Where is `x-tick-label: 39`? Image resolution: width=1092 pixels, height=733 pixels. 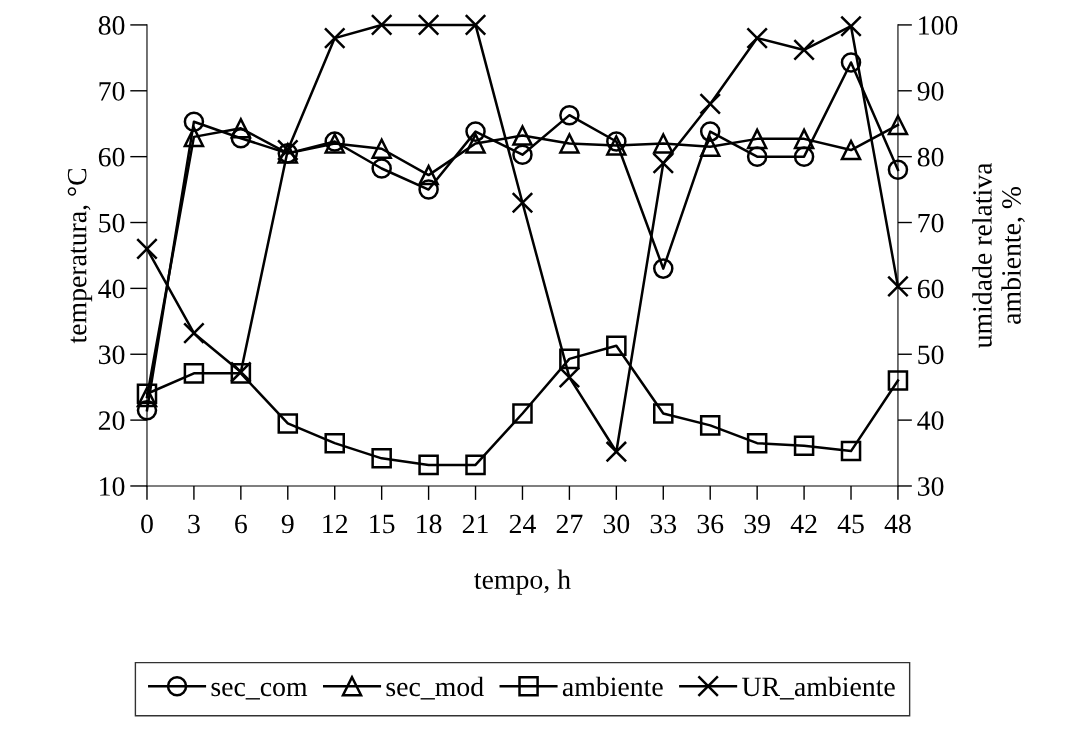
x-tick-label: 39 is located at coordinates (757, 524).